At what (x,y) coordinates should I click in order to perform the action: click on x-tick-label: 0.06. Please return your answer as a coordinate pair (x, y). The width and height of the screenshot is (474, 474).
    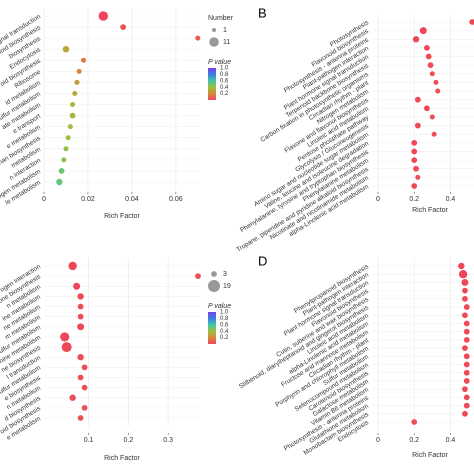
    Looking at the image, I should click on (176, 199).